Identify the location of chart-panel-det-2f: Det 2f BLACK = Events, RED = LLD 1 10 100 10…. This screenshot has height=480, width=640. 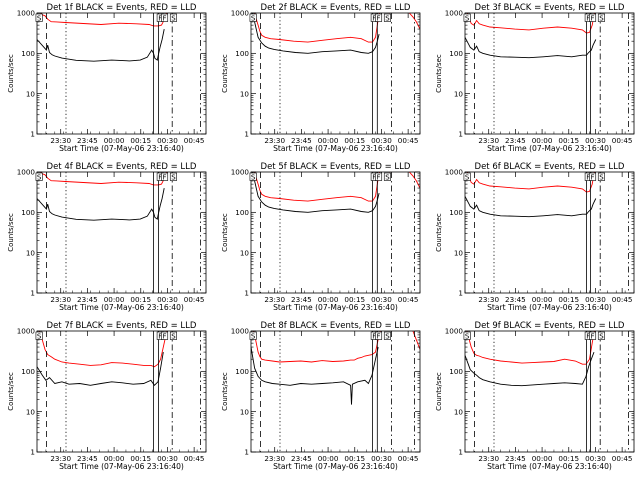
(321, 78).